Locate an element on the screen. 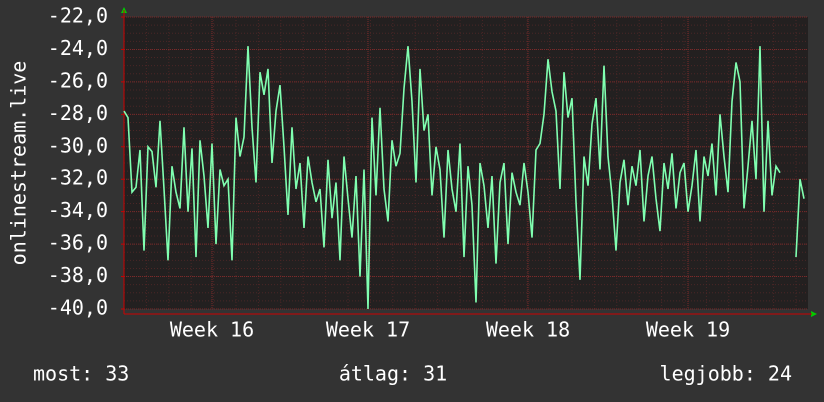 The height and width of the screenshot is (402, 824). x-tick-label: Week 19 is located at coordinates (688, 330).